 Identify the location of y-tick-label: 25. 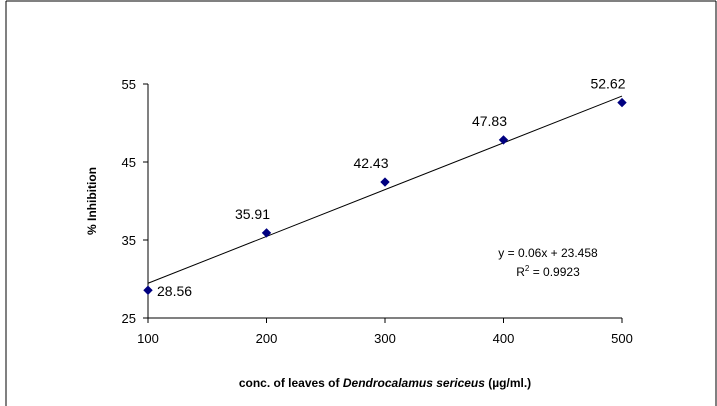
(129, 318).